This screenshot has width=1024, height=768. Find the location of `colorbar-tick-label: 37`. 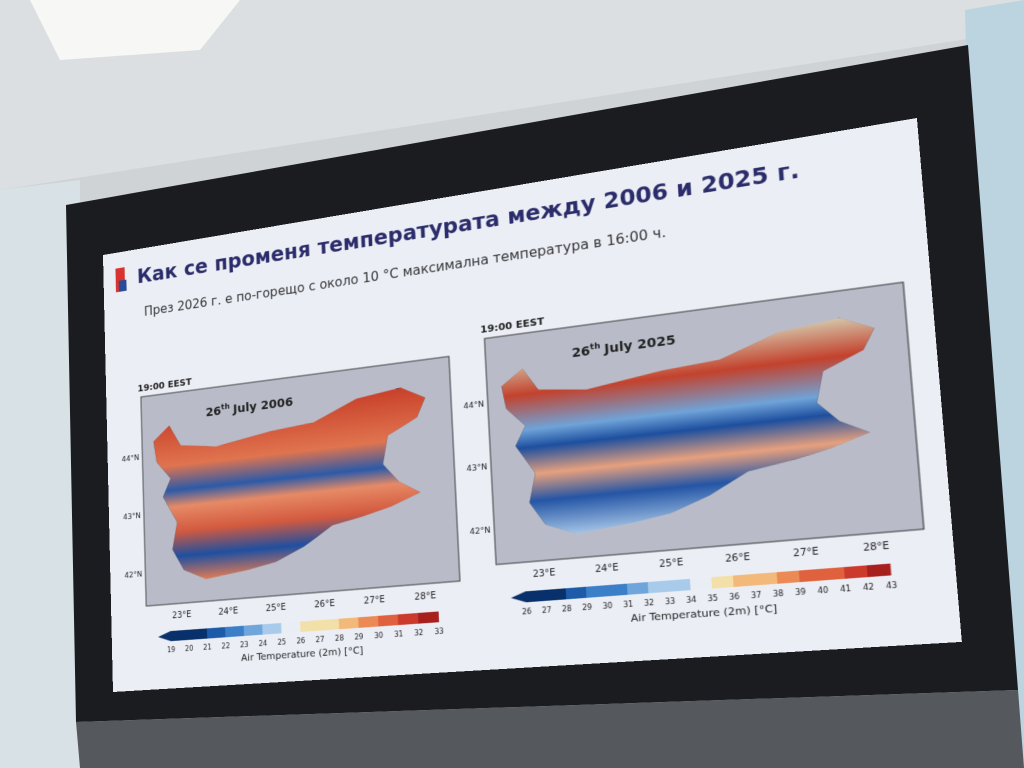

colorbar-tick-label: 37 is located at coordinates (756, 596).